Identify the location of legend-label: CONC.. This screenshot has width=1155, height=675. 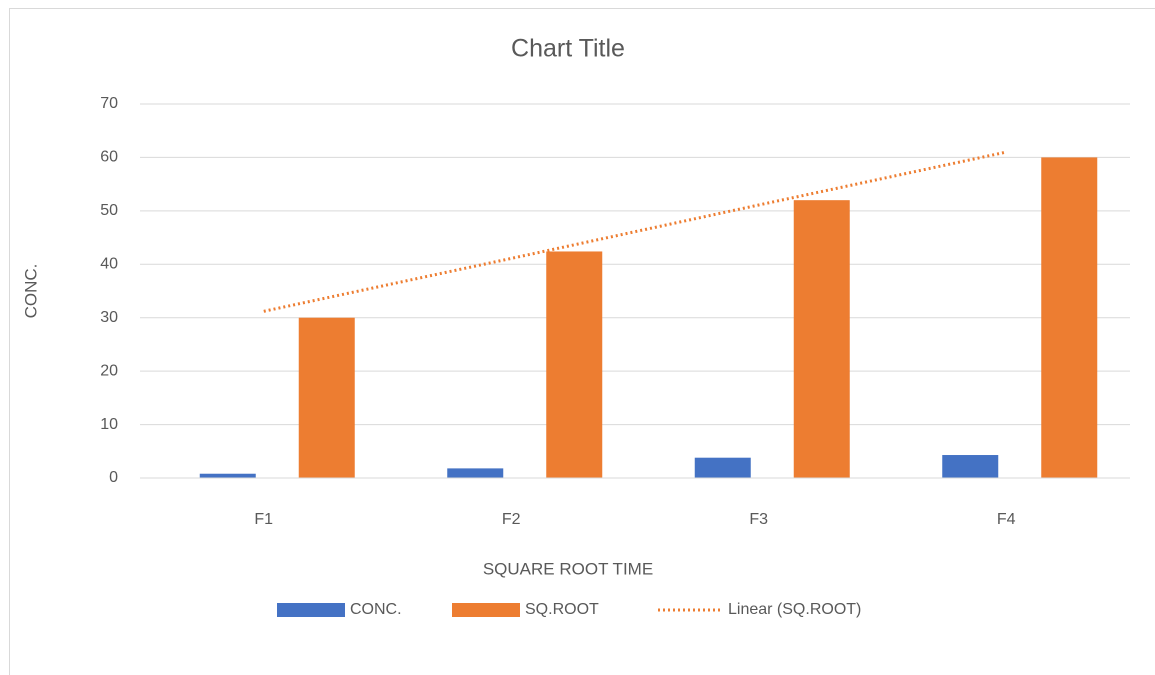
(376, 609).